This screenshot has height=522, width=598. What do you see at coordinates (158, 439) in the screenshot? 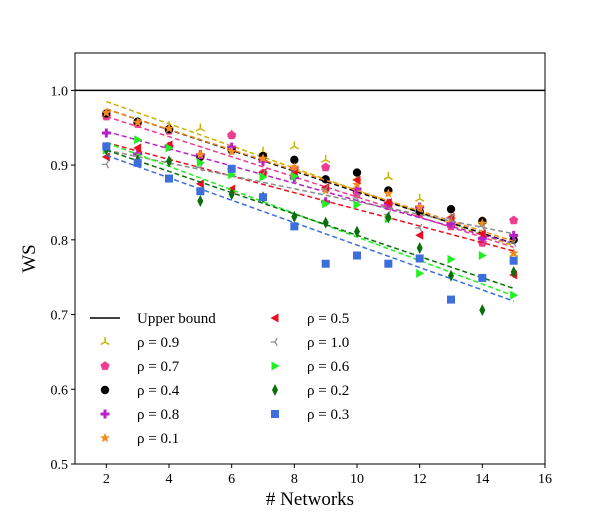
I see `legend-label: ρ = 0.1` at bounding box center [158, 439].